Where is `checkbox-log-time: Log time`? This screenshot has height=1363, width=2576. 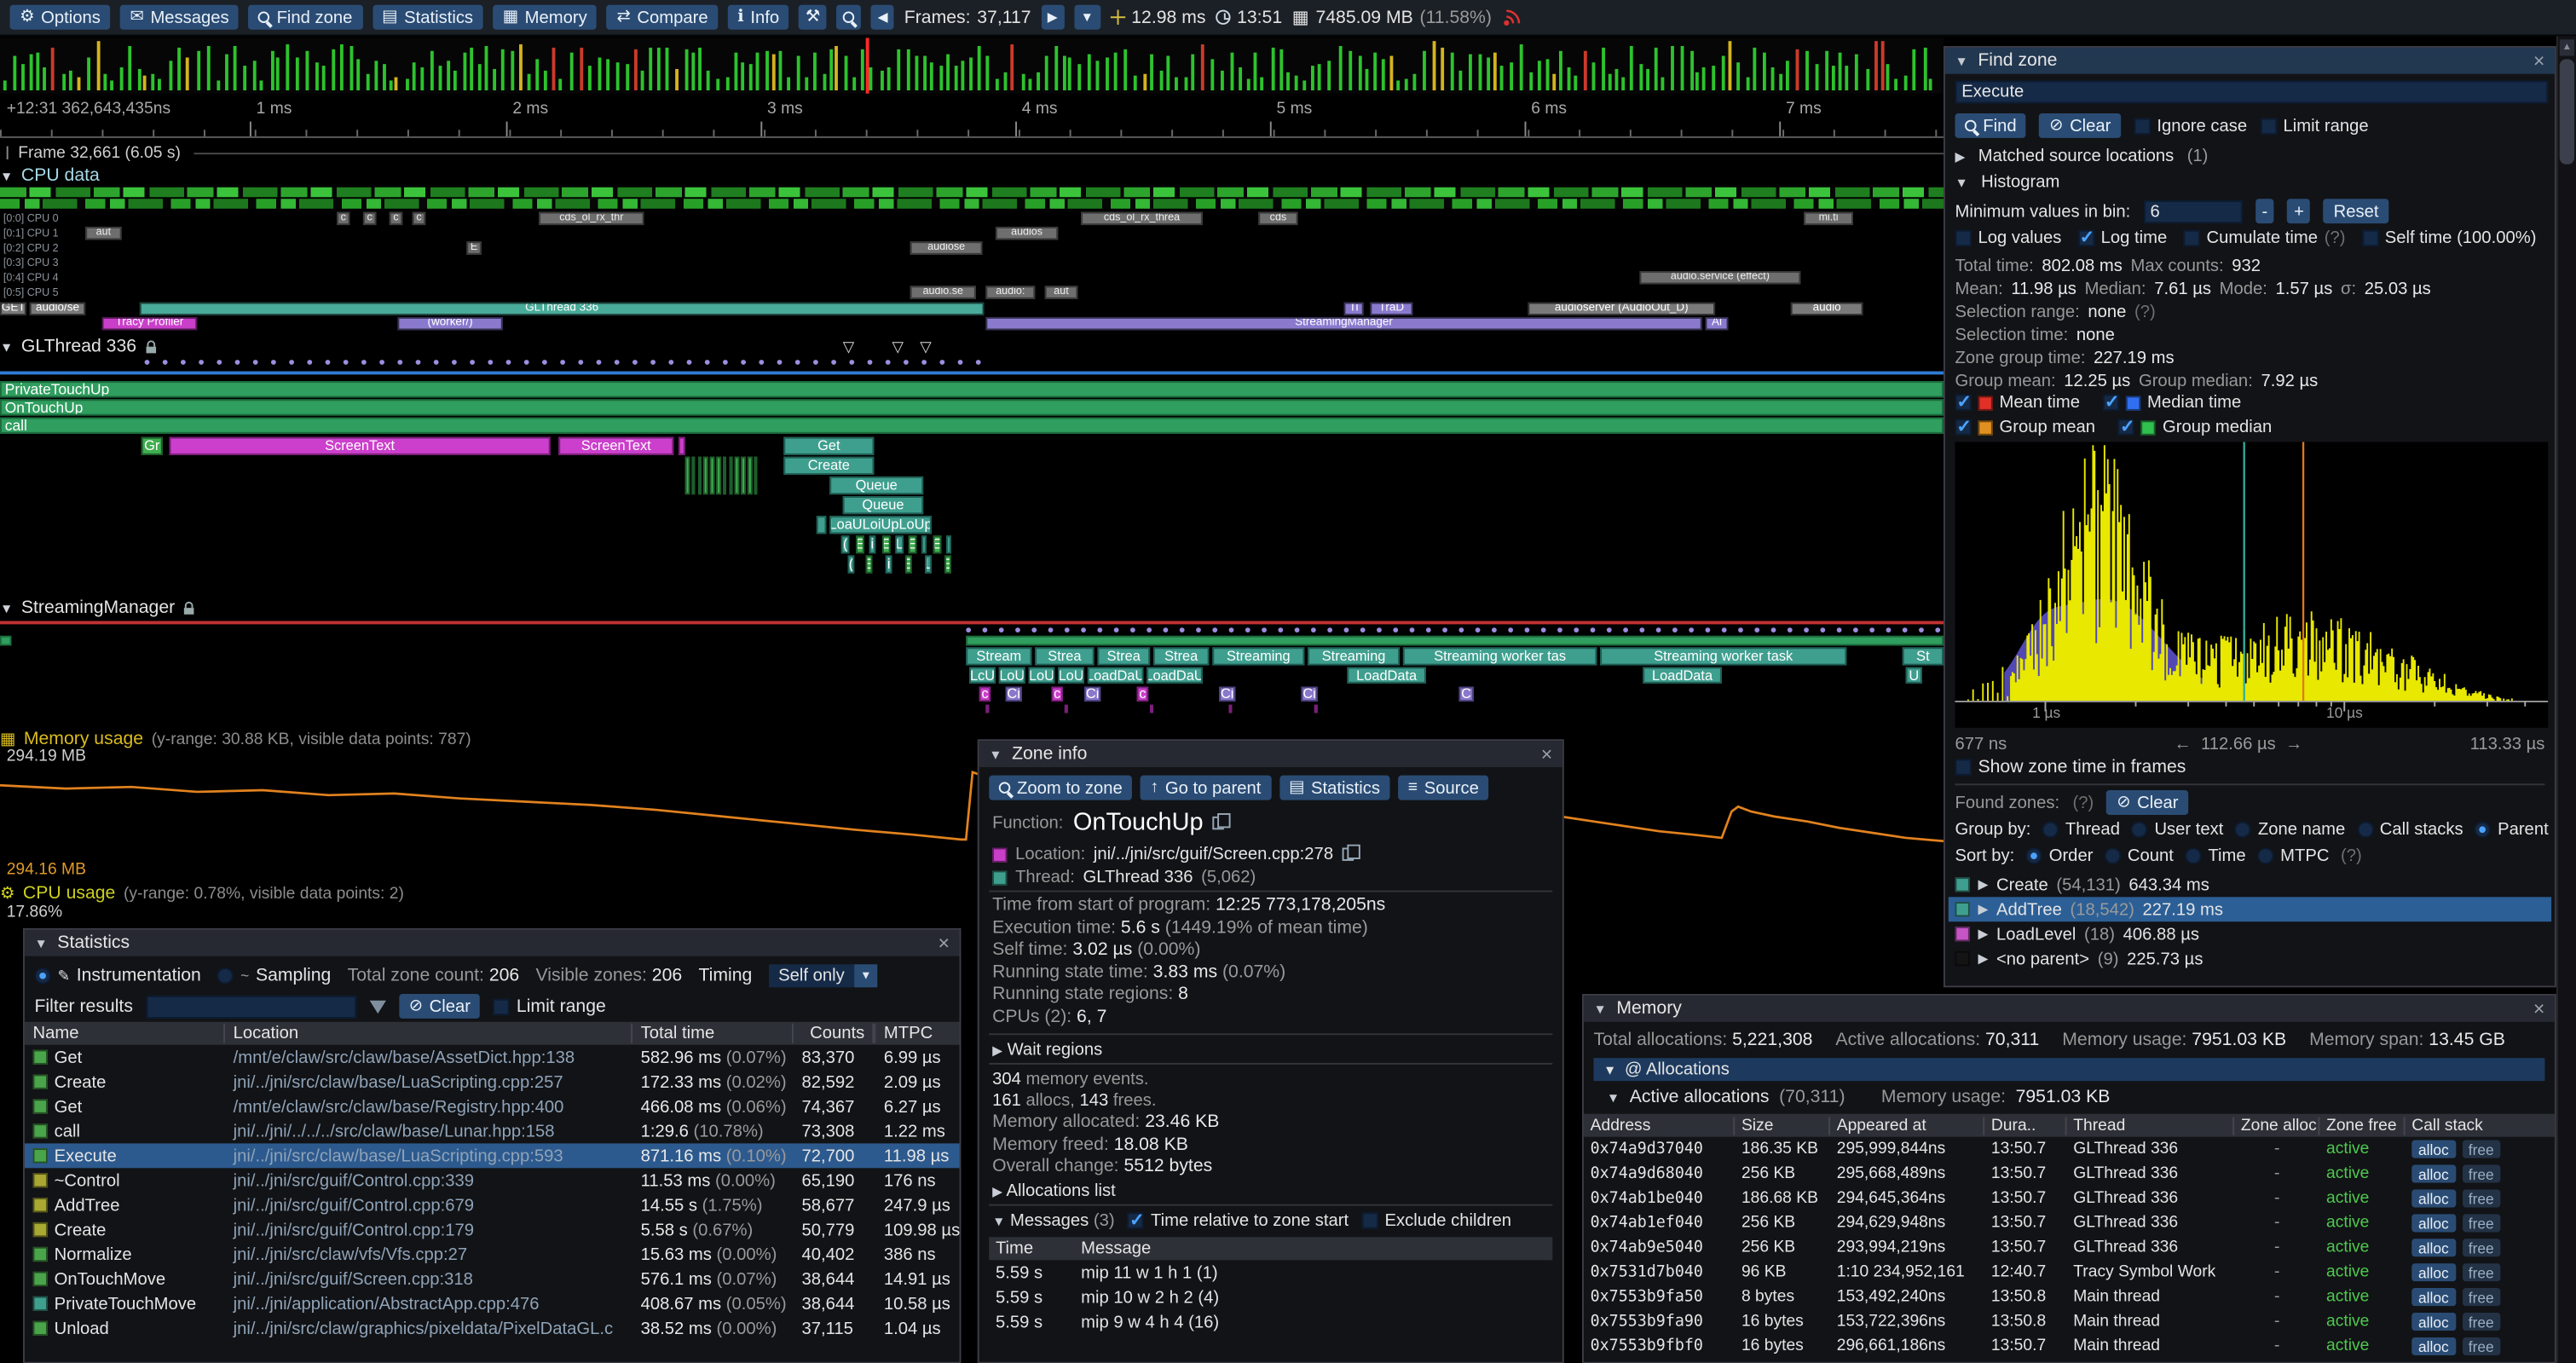
checkbox-log-time: Log time is located at coordinates (2122, 238).